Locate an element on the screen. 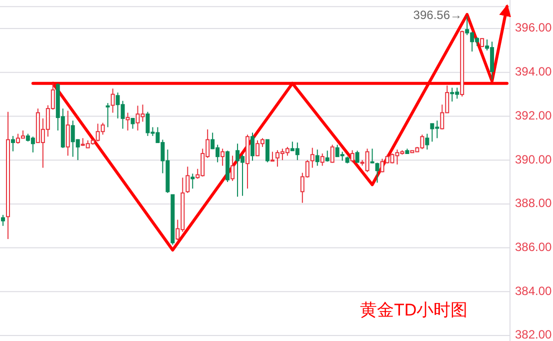  text: 黄金TD小时图 is located at coordinates (414, 310).